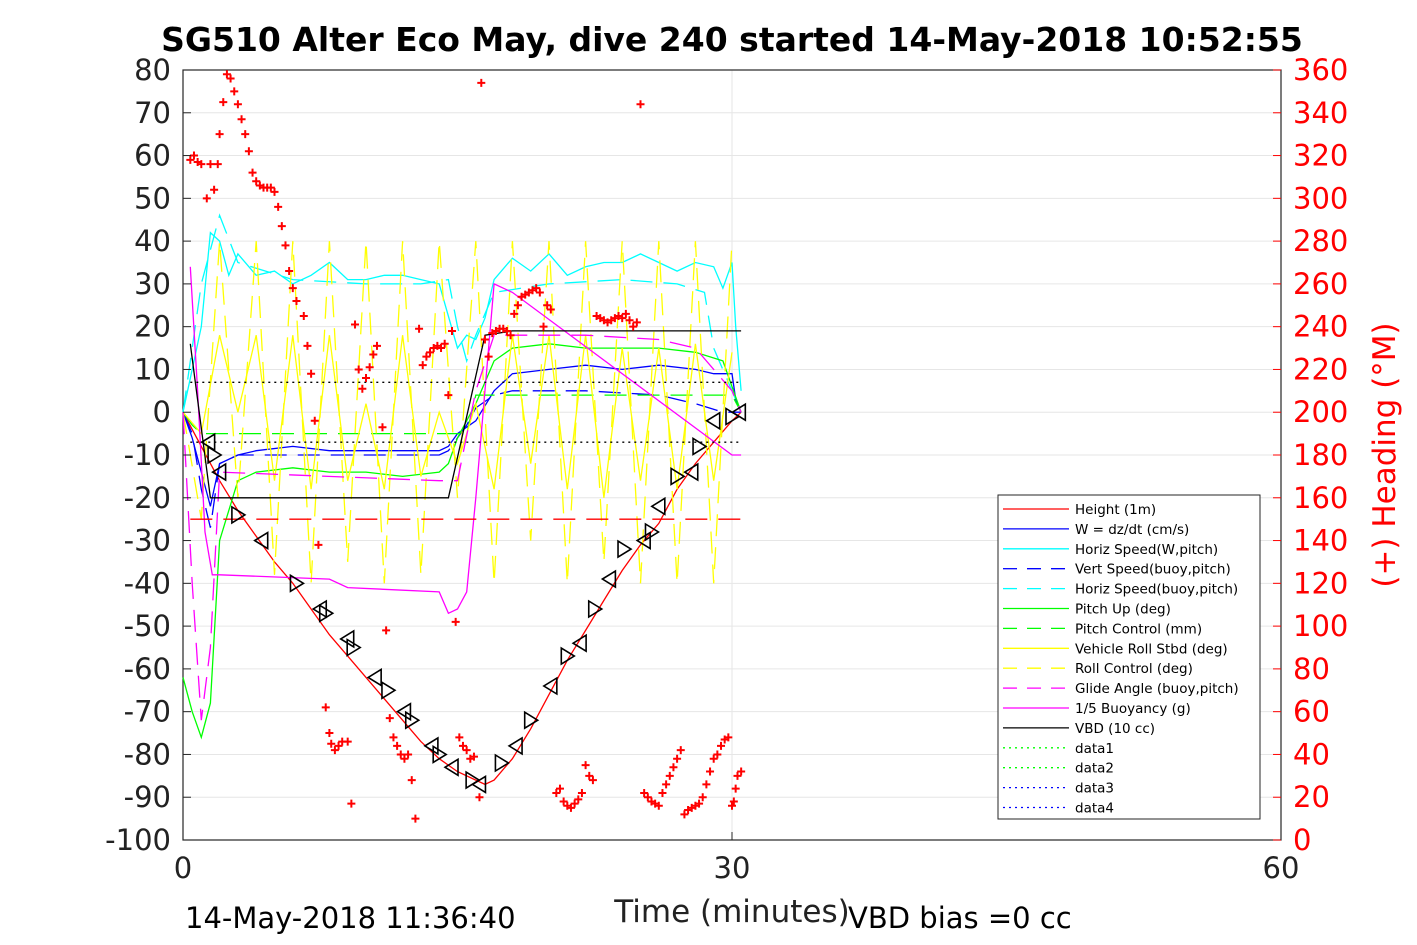  I want to click on y-right-tick-label: 20, so click(1311, 797).